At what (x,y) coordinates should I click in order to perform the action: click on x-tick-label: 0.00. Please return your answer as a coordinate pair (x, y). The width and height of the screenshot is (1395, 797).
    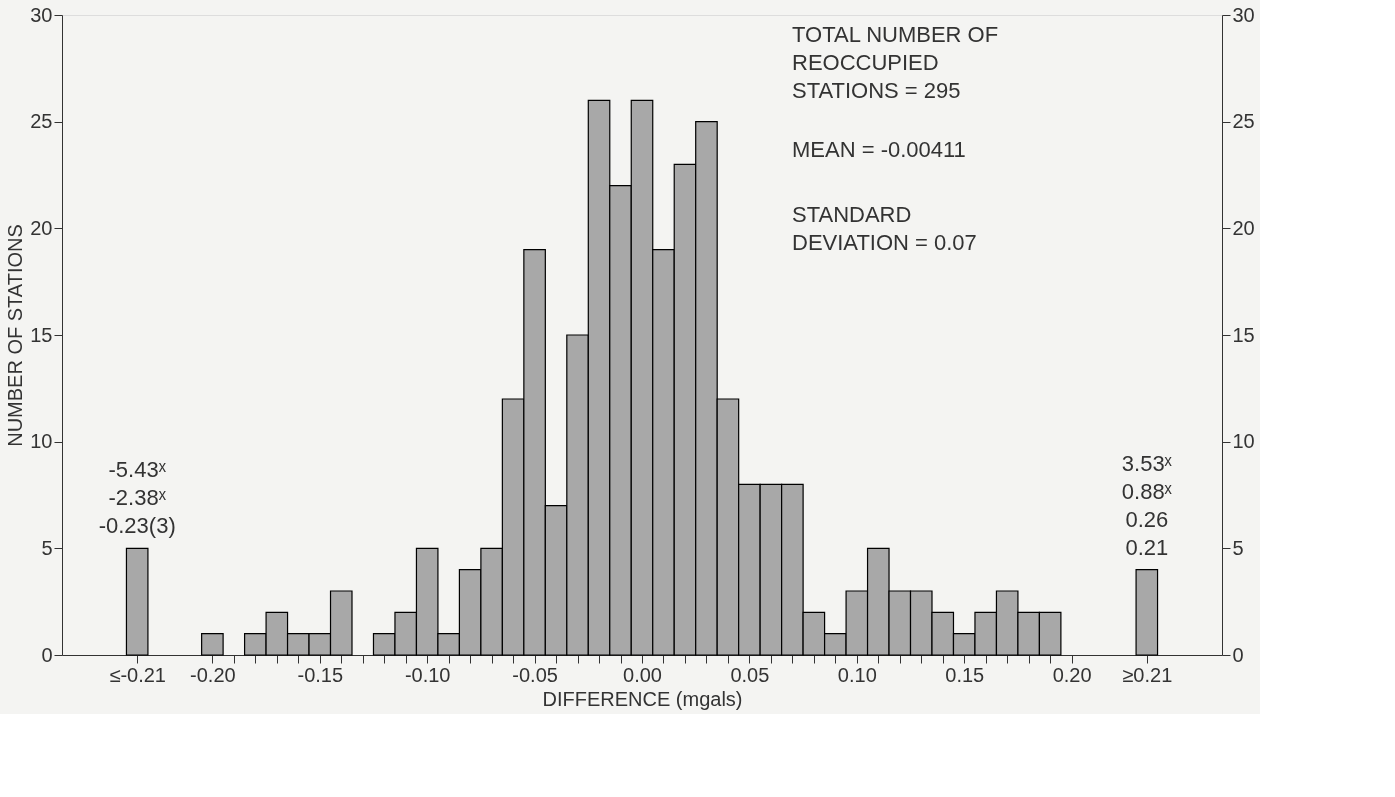
    Looking at the image, I should click on (642, 674).